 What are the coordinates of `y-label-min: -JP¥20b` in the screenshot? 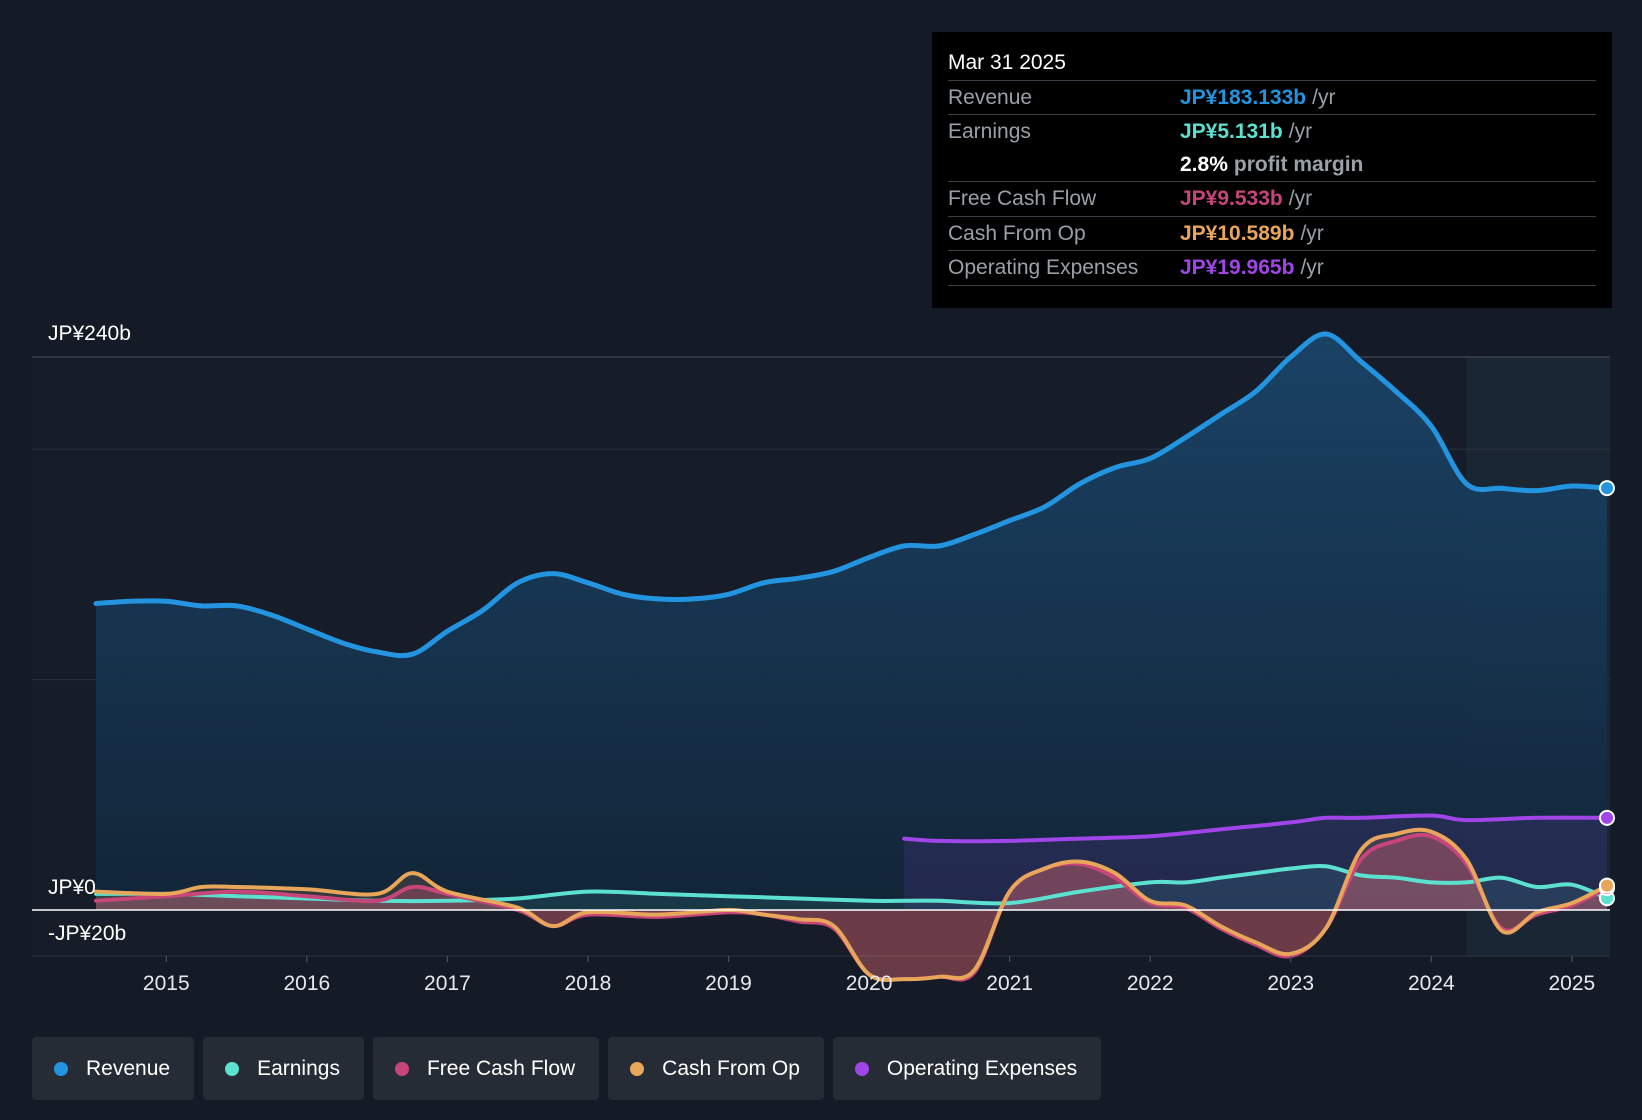 It's located at (87, 933).